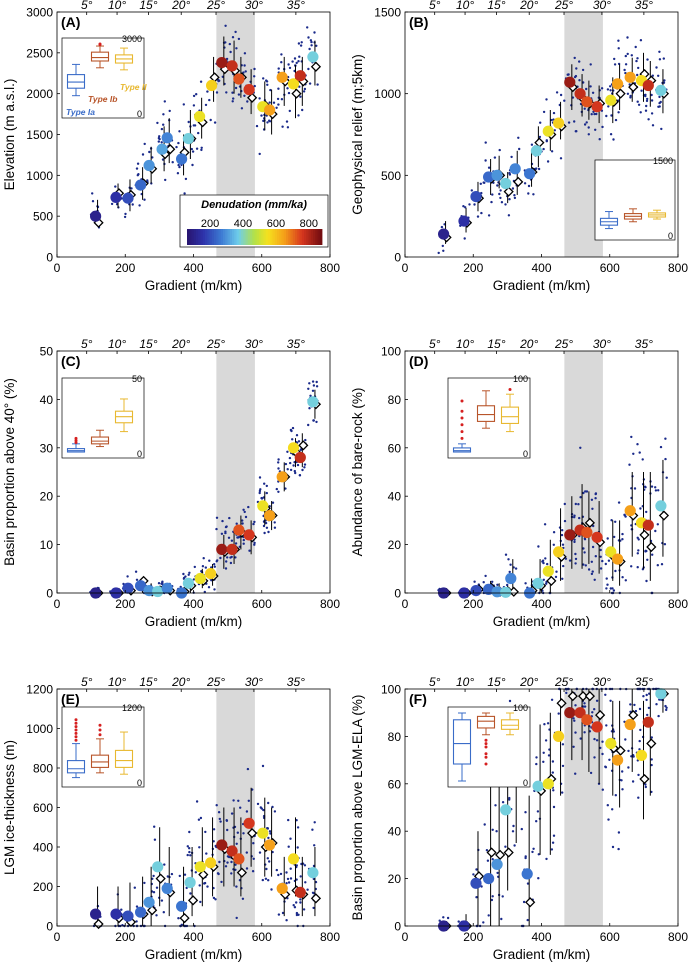 This screenshot has width=700, height=972. What do you see at coordinates (254, 221) in the screenshot?
I see `denudation-colorbar: Denudation (mm/ka) 200 400 600 800` at bounding box center [254, 221].